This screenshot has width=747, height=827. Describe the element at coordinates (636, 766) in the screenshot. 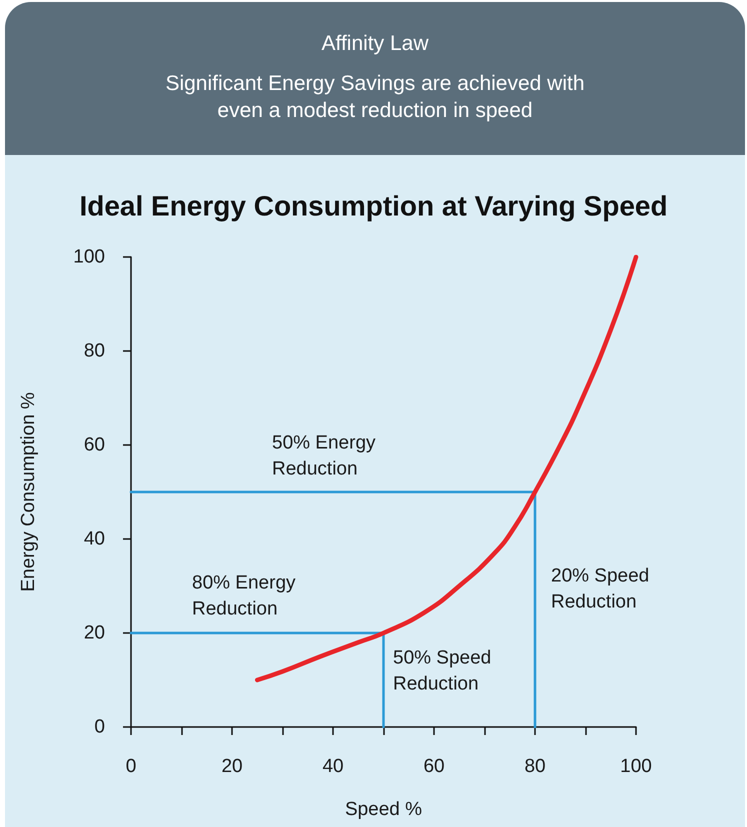

I see `x-tick-label: 100` at that location.